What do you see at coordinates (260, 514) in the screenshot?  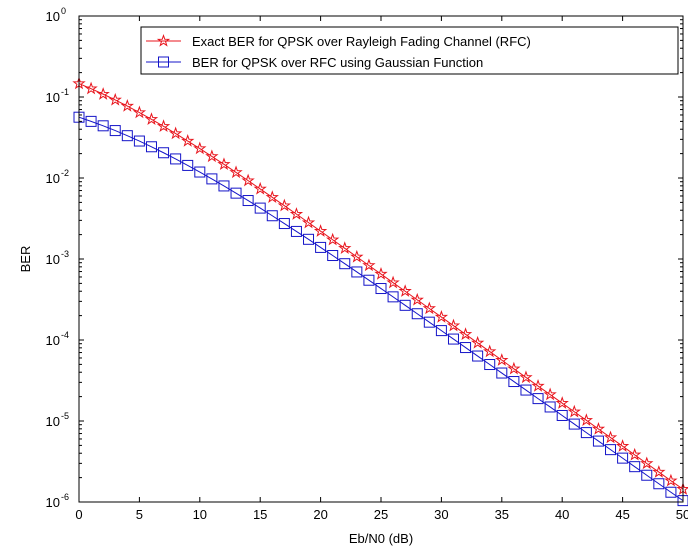 I see `x-tick-label: 15` at bounding box center [260, 514].